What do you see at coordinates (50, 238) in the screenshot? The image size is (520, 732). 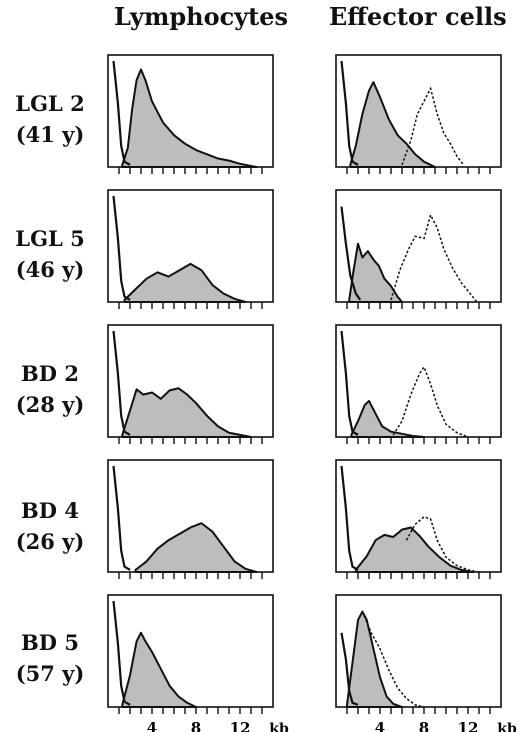 I see `row-name: LGL 5` at bounding box center [50, 238].